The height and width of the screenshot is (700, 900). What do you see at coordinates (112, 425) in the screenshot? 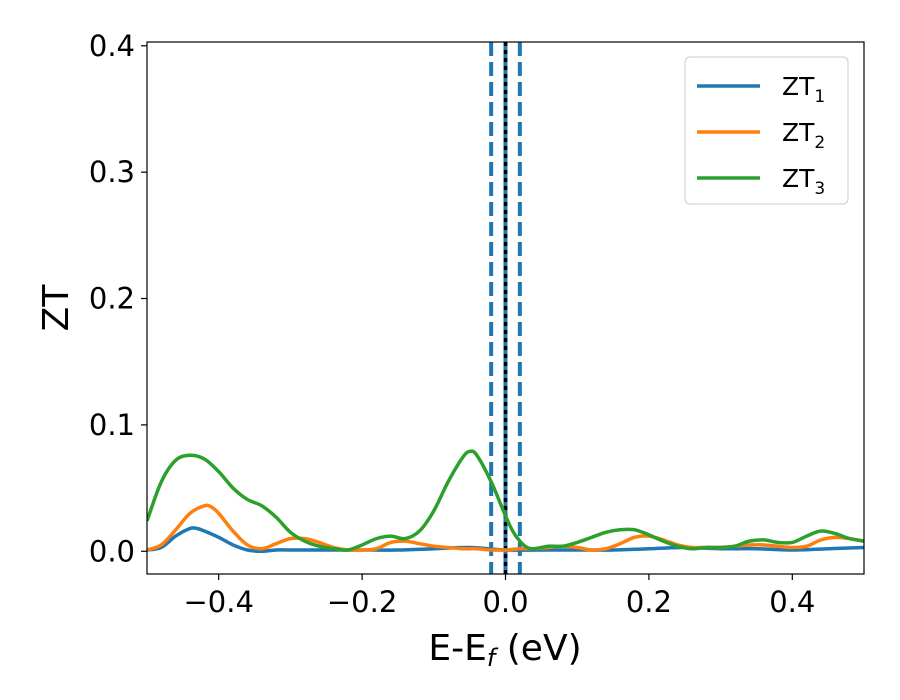
I see `y-tick-label: 0.1` at bounding box center [112, 425].